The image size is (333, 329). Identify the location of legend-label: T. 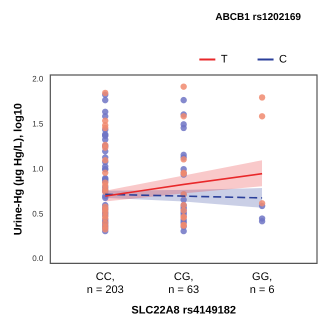
(224, 60).